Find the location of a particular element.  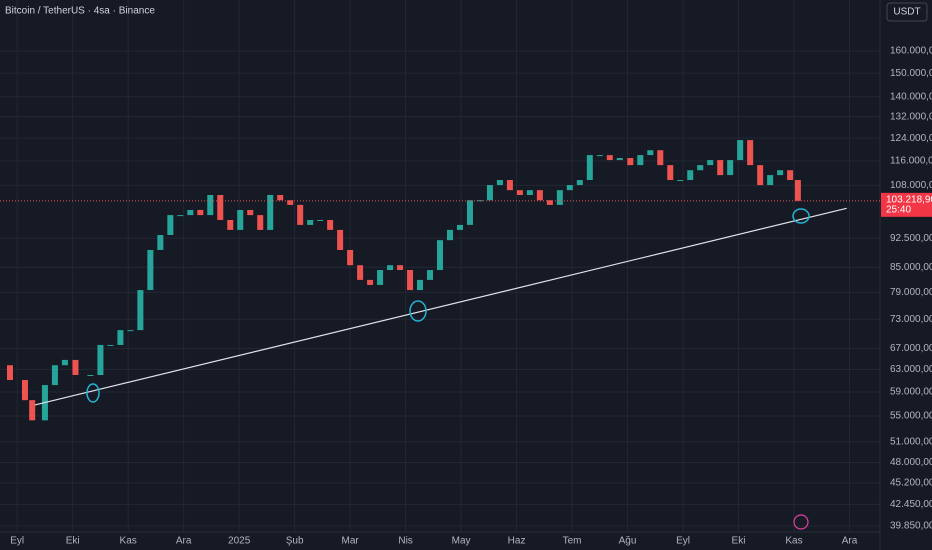

x-tick-label: Haz is located at coordinates (517, 541).